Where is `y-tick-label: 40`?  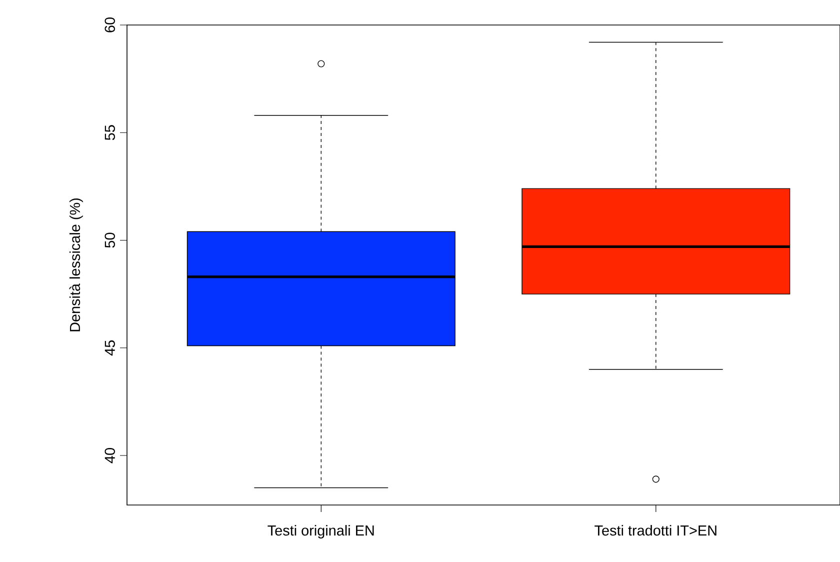
y-tick-label: 40 is located at coordinates (109, 456).